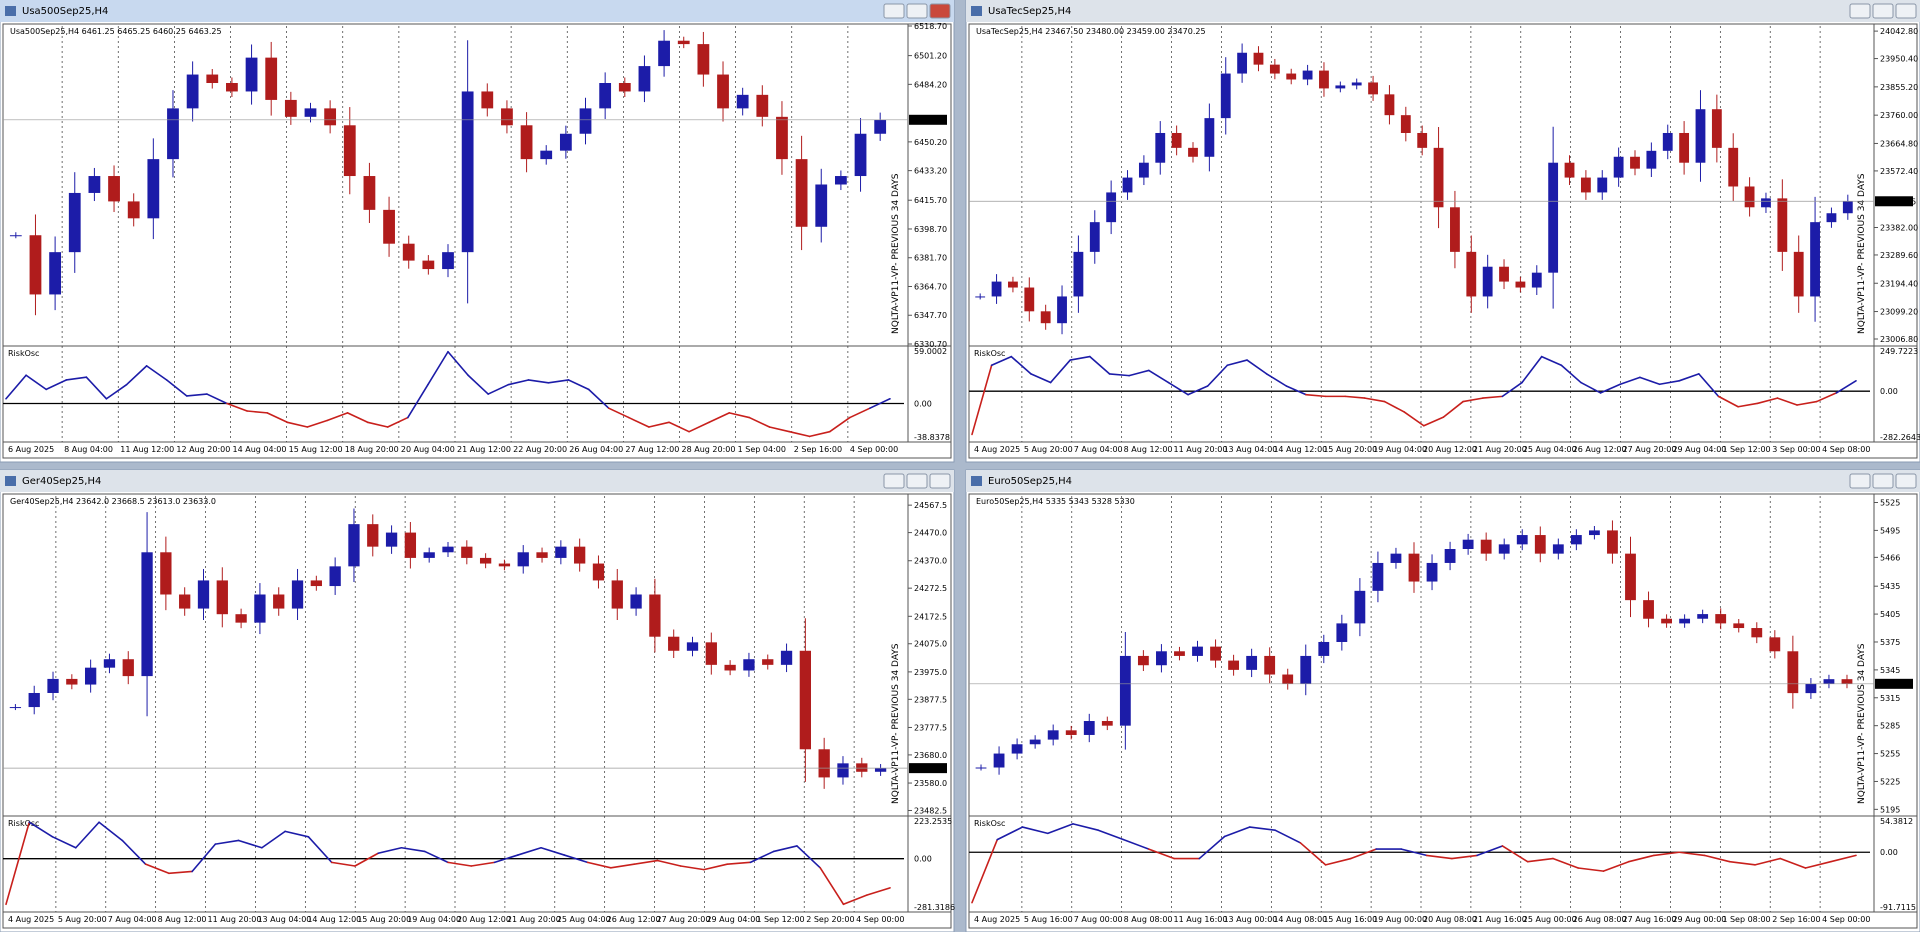 This screenshot has height=932, width=1920. I want to click on time-label: 1 Sep 08:00, so click(1746, 919).